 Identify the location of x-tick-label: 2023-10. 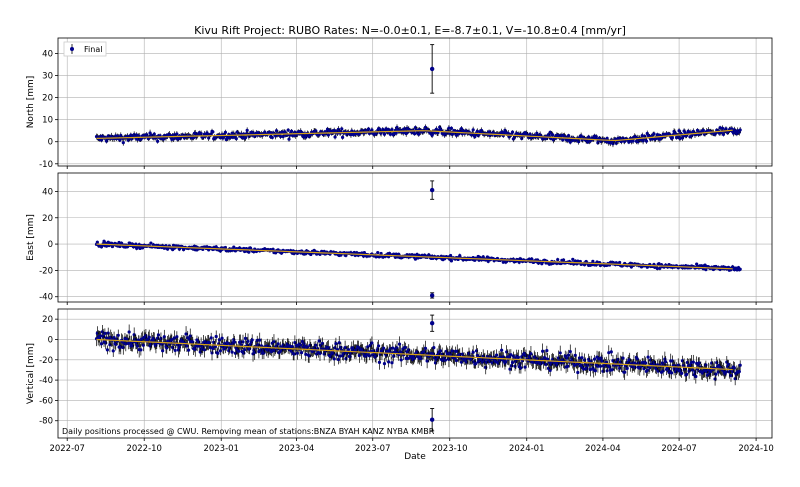
(450, 449).